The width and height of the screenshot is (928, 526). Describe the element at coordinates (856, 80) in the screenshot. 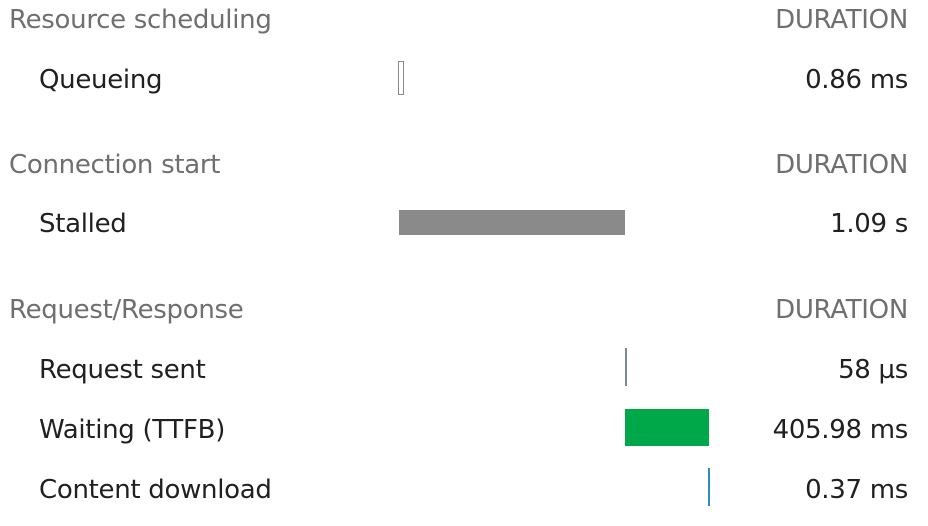

I see `phase-value-queueing: 0.86 ms` at that location.